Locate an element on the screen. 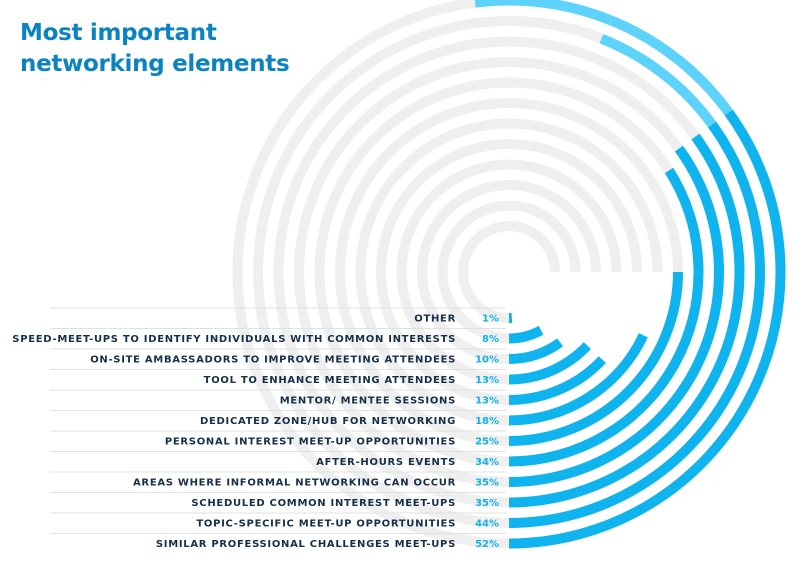 The image size is (809, 581). category-label: AFTER-HOURS EVENTS is located at coordinates (386, 462).